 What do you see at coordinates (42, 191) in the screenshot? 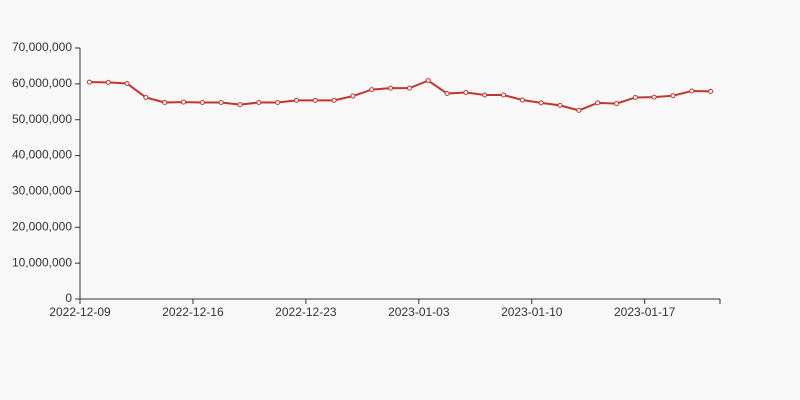
I see `y-tick-label: 30,000,000` at bounding box center [42, 191].